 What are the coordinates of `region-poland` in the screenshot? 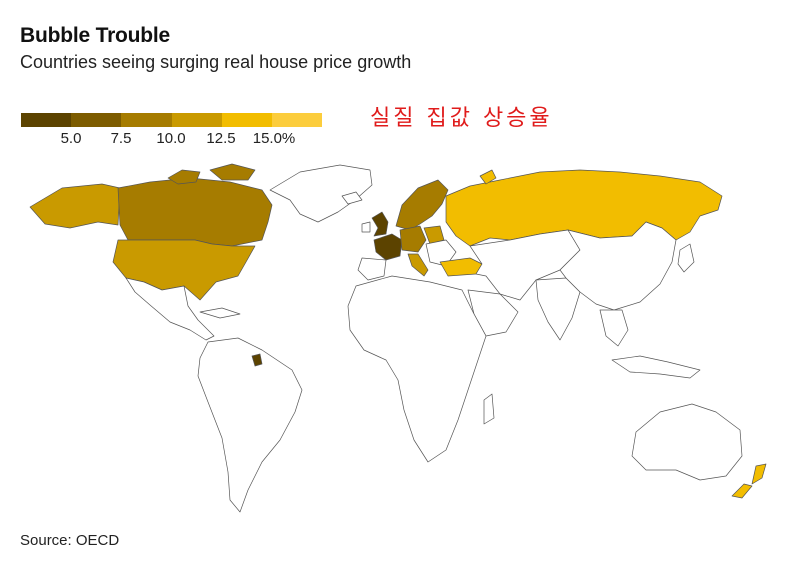 It's located at (434, 235).